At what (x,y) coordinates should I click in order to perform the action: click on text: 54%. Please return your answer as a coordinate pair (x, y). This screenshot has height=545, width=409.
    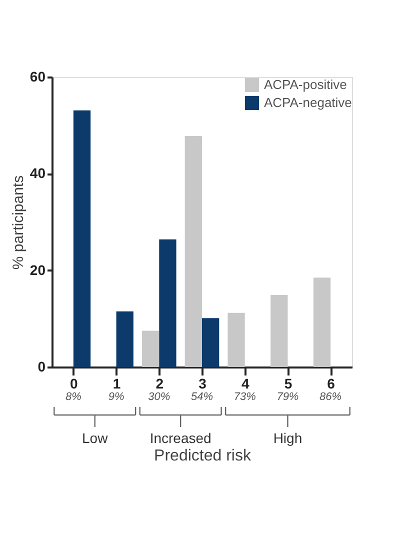
    Looking at the image, I should click on (202, 397).